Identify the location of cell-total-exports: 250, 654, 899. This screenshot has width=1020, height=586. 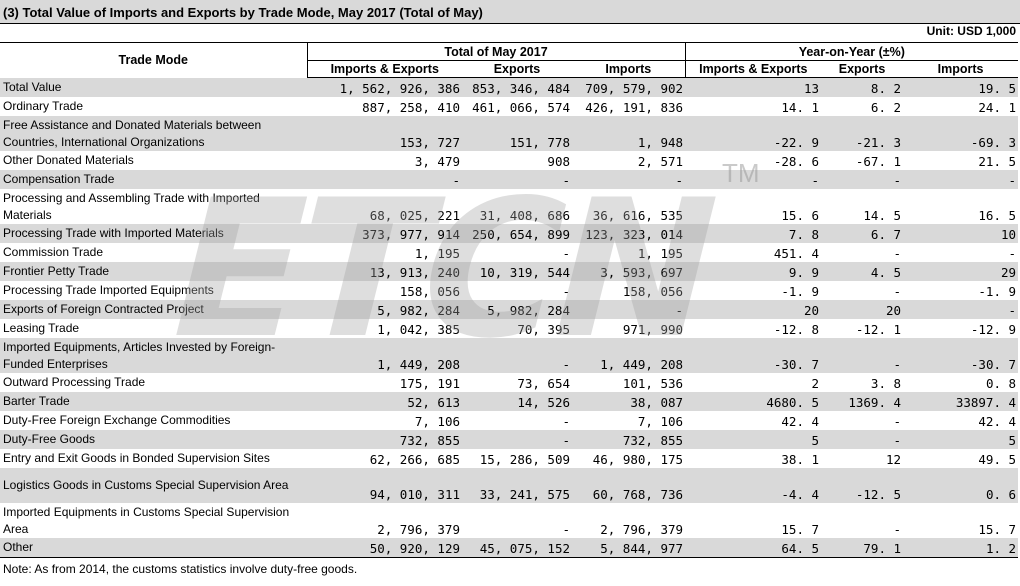
(517, 233).